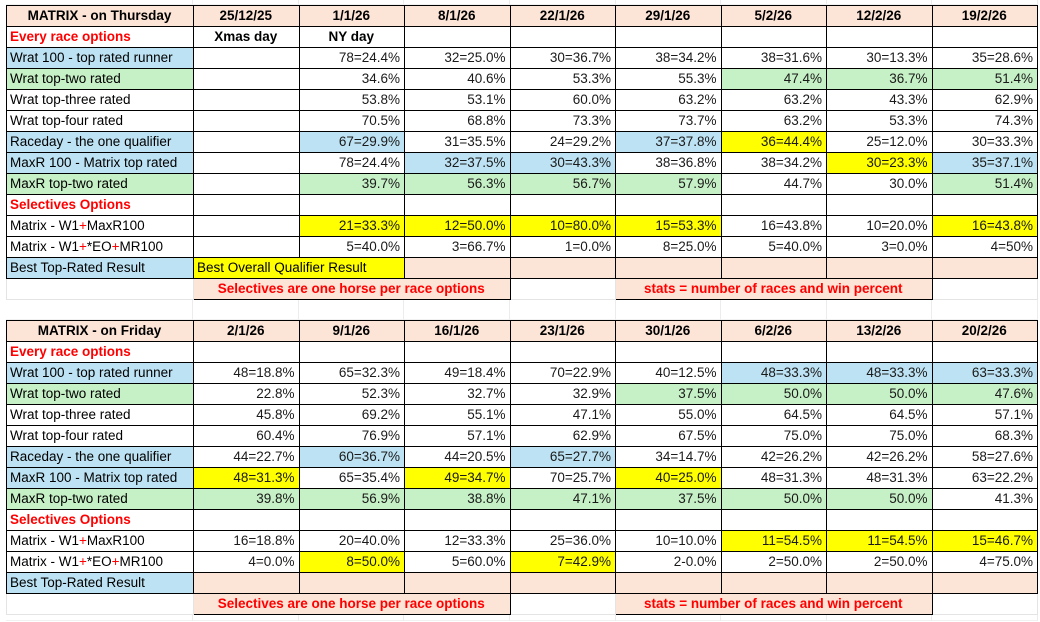 The height and width of the screenshot is (622, 1040). I want to click on value-cell: 5=60.0%, so click(457, 562).